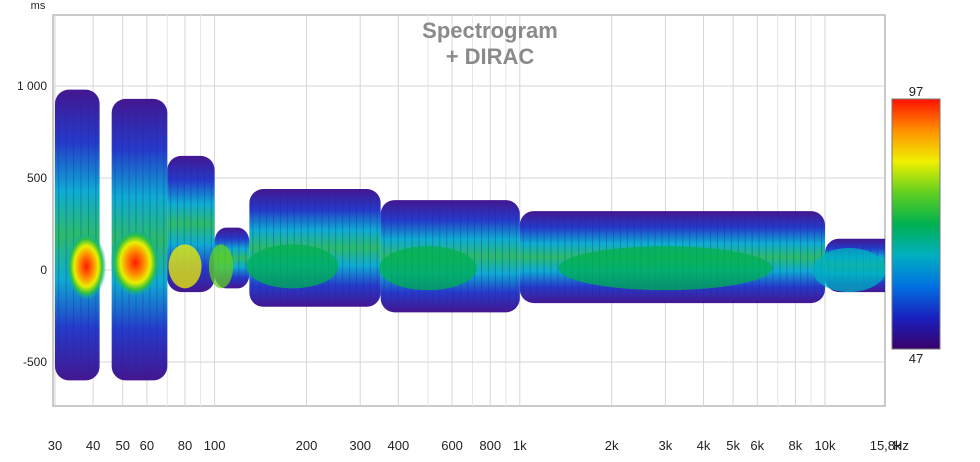 The image size is (980, 462). I want to click on x-tick-label: 100, so click(215, 445).